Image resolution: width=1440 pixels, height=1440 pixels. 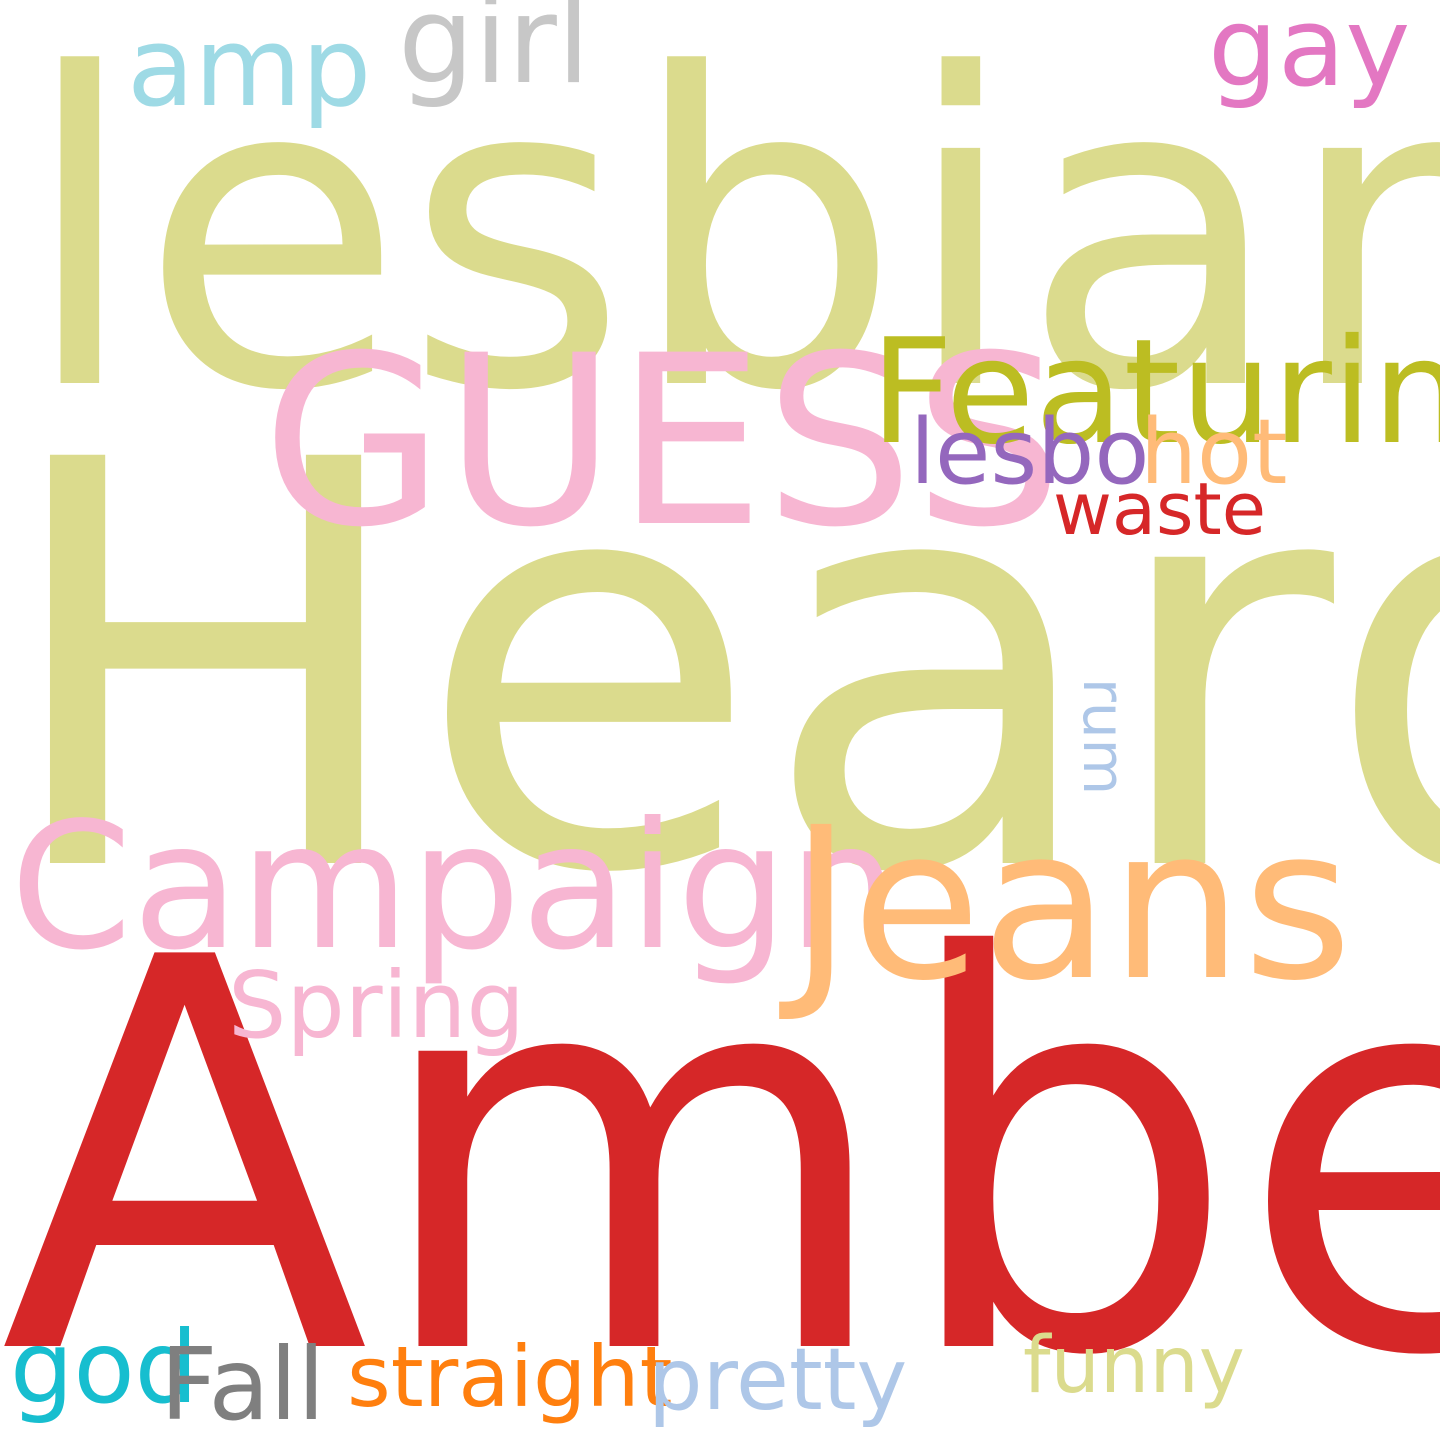 I want to click on word-lesbo: lesbo, so click(x=1030, y=452).